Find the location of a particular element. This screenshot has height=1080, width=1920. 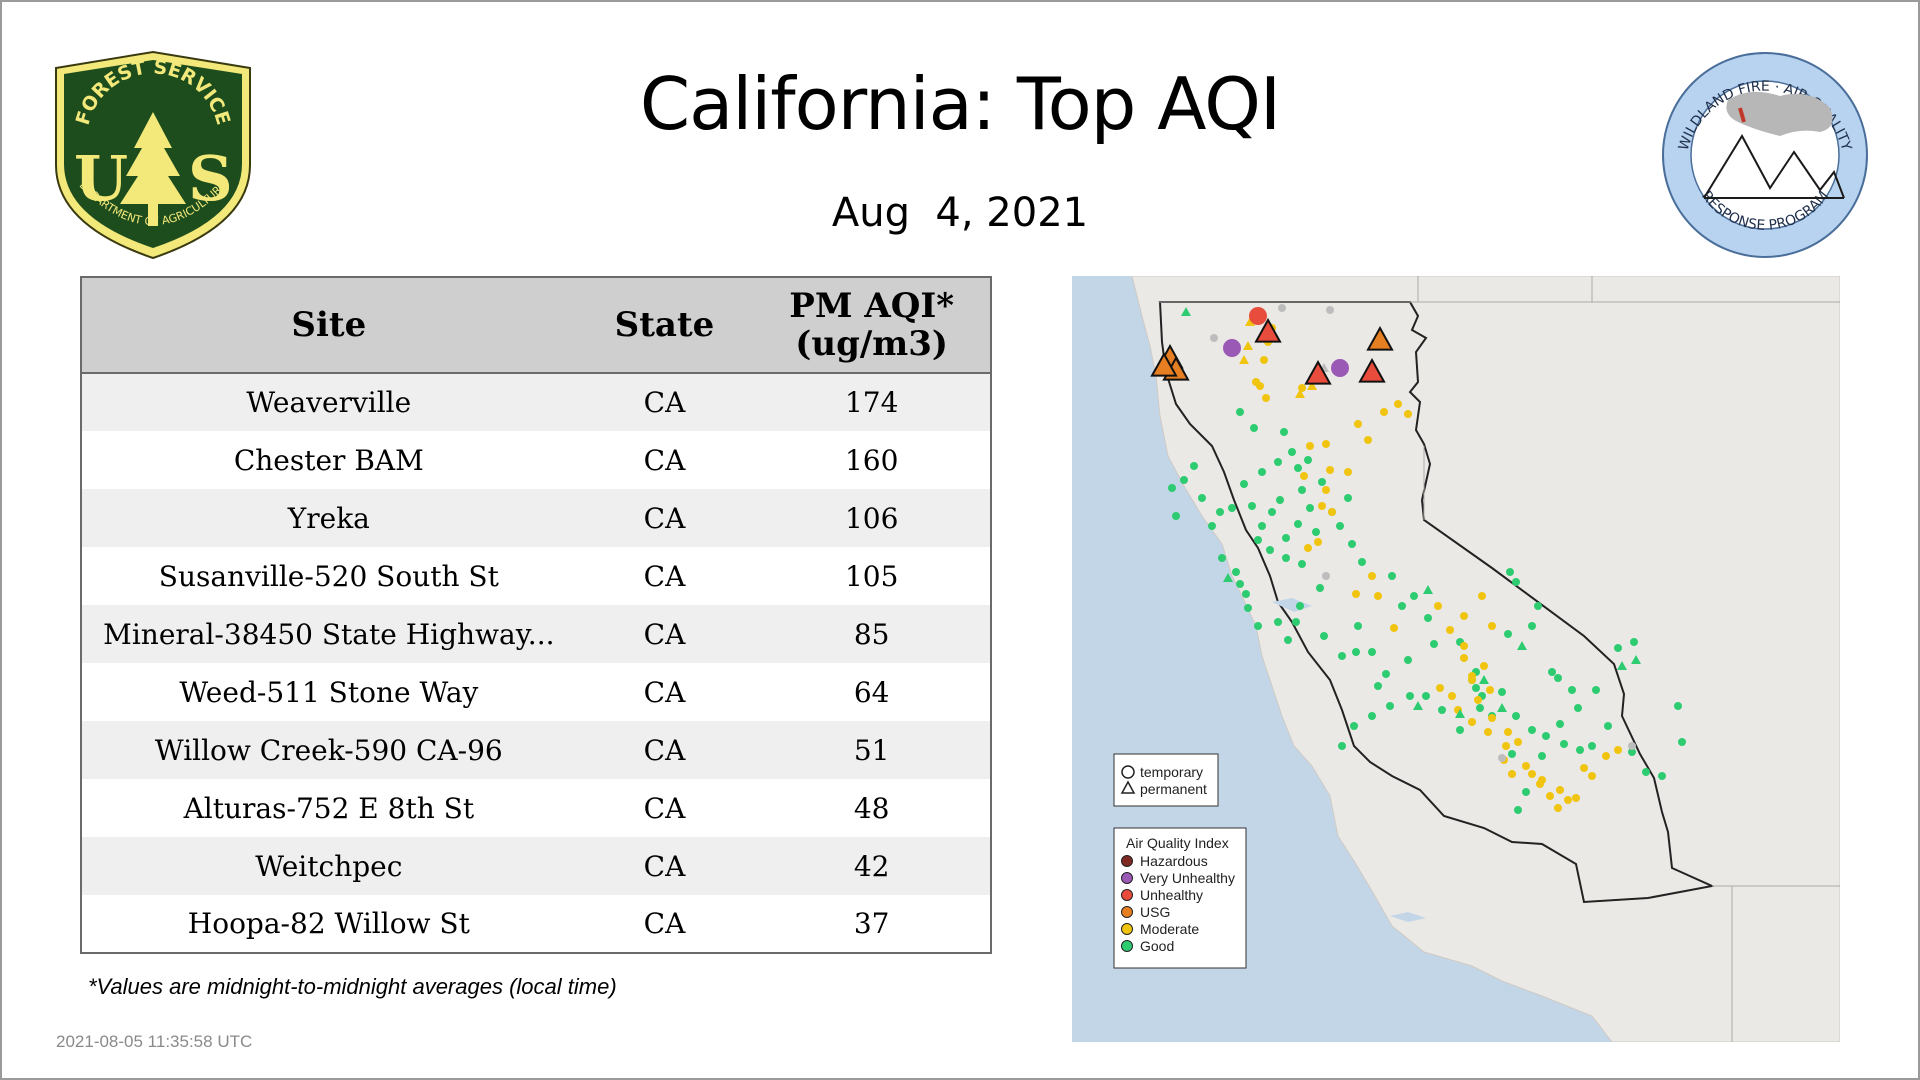

aqi-markers is located at coordinates (1418, 559).